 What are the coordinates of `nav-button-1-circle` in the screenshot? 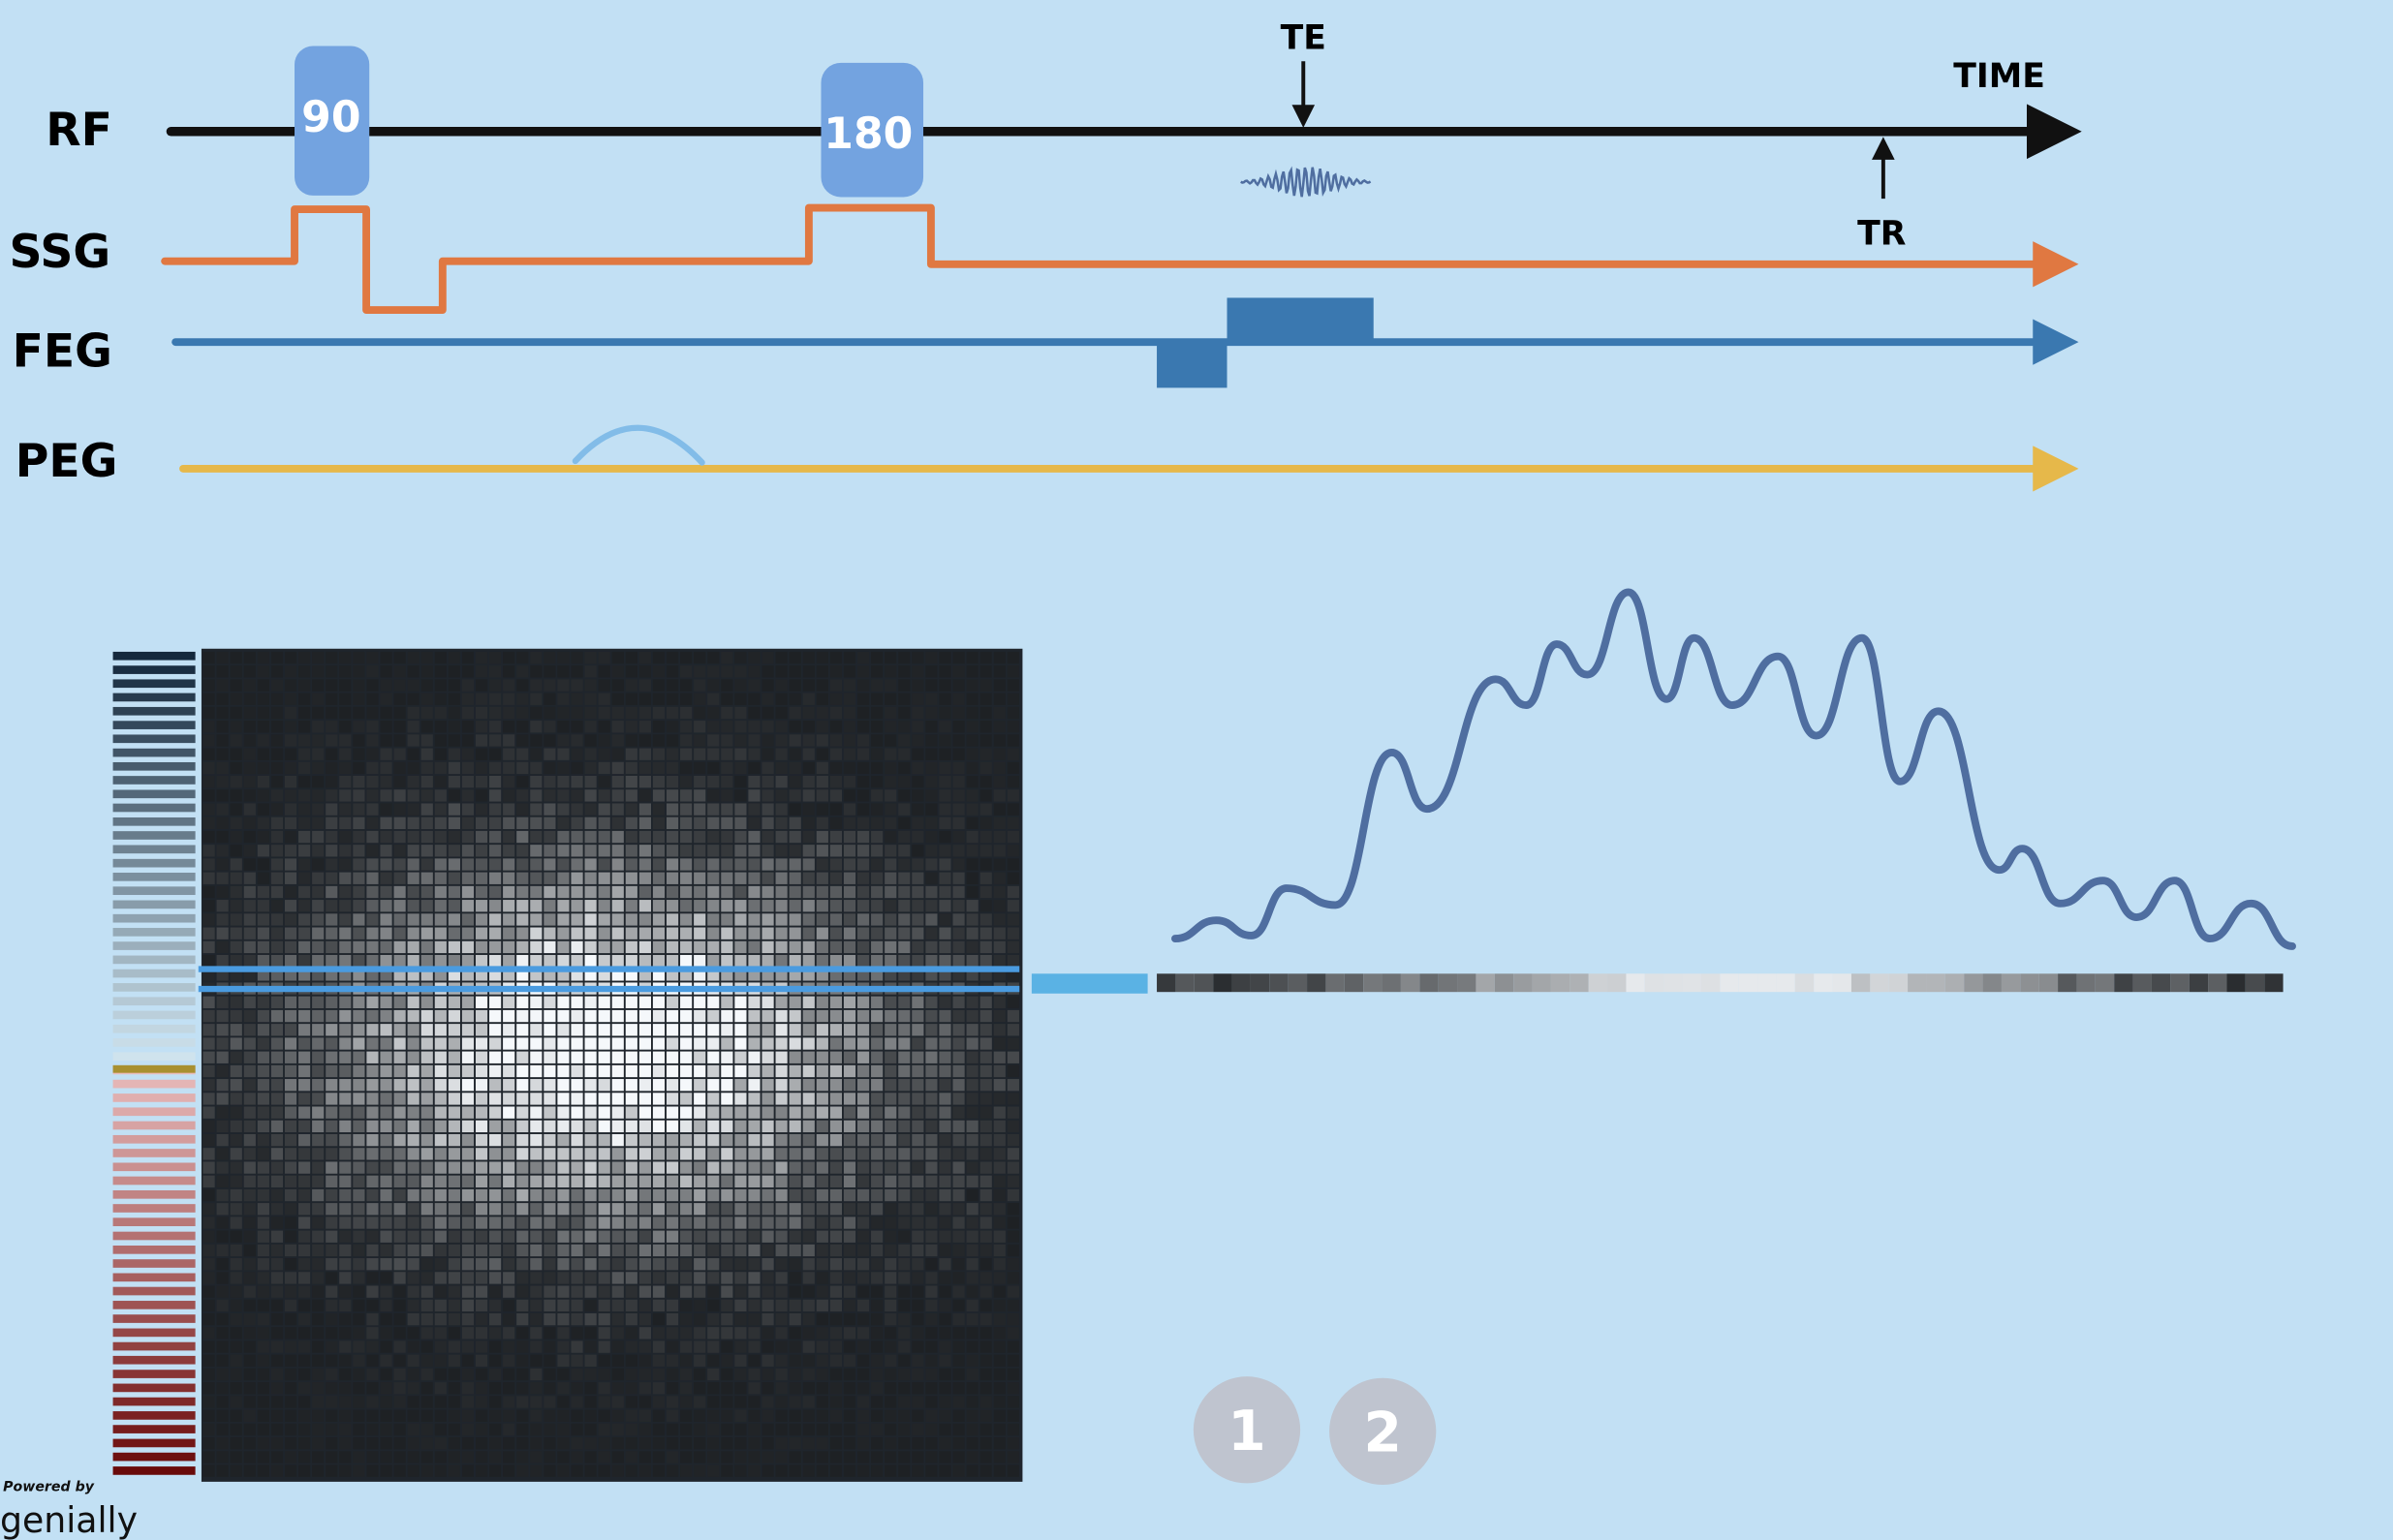 It's located at (1247, 1430).